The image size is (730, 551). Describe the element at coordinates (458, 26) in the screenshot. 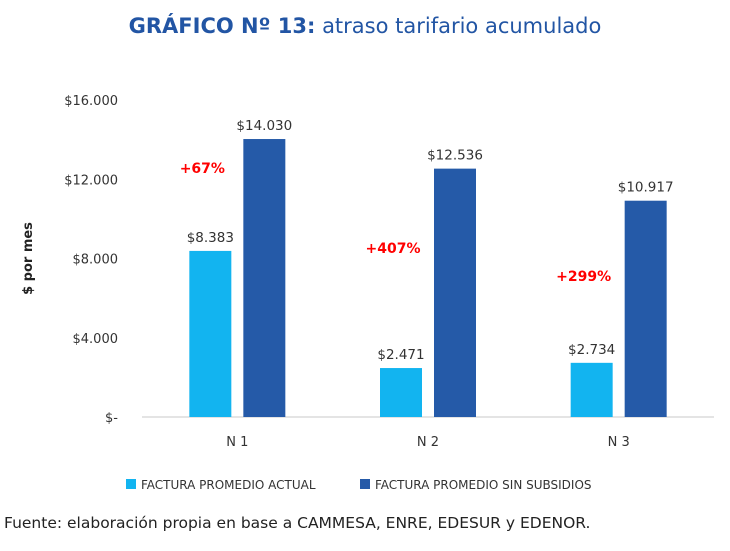

I see `chart-title-rest: atraso tarifario acumulado` at that location.